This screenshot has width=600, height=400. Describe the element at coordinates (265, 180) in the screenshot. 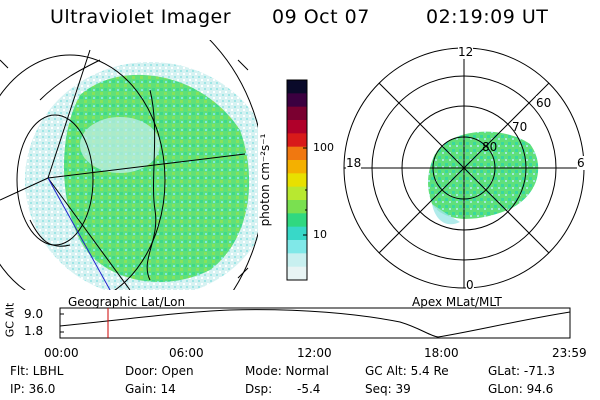

I see `colorbar-unit-label: photon cm⁻²s⁻¹` at that location.